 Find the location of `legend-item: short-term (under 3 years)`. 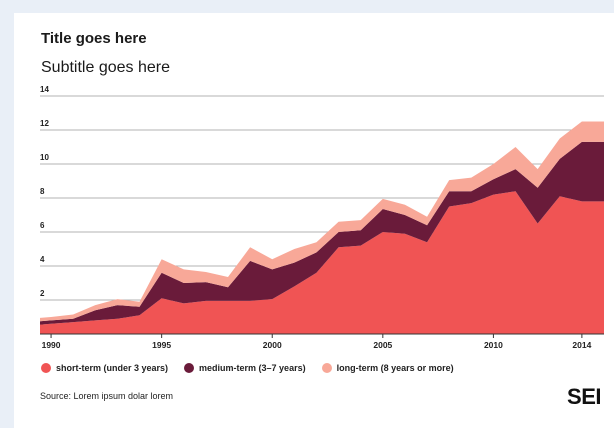

legend-item: short-term (under 3 years) is located at coordinates (104, 368).